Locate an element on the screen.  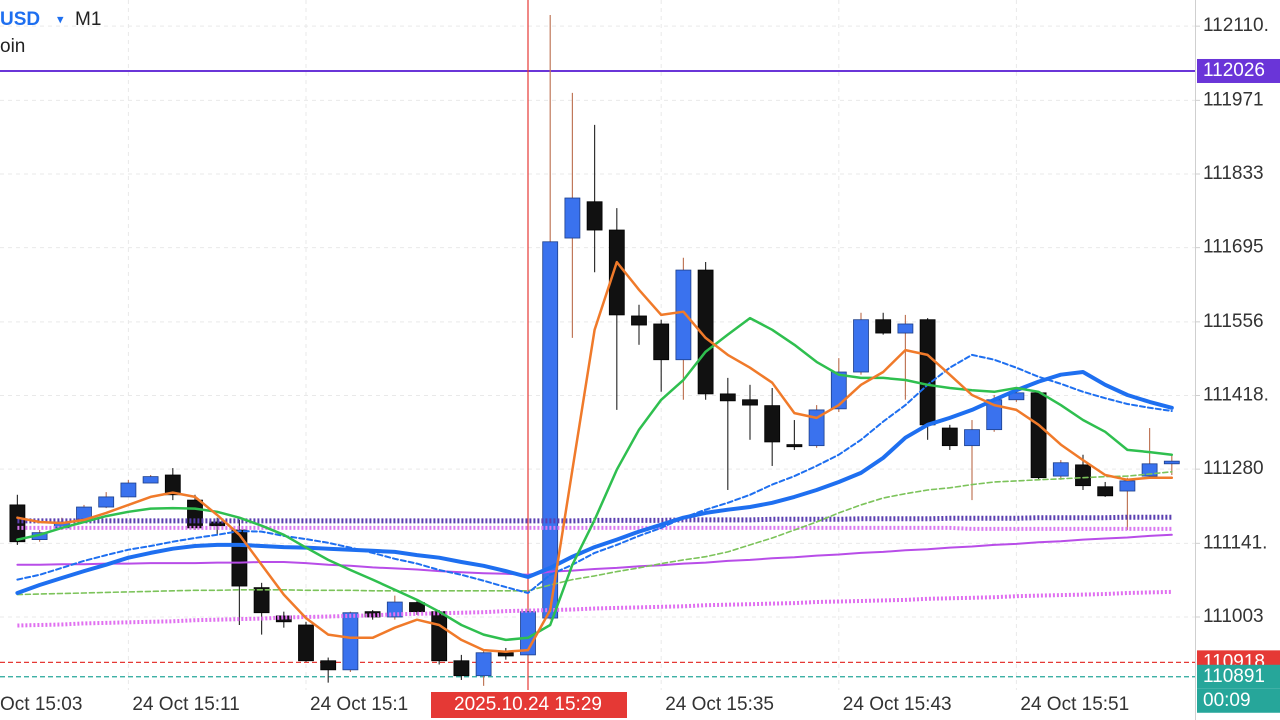
crosshair-time-box is located at coordinates (529, 705).